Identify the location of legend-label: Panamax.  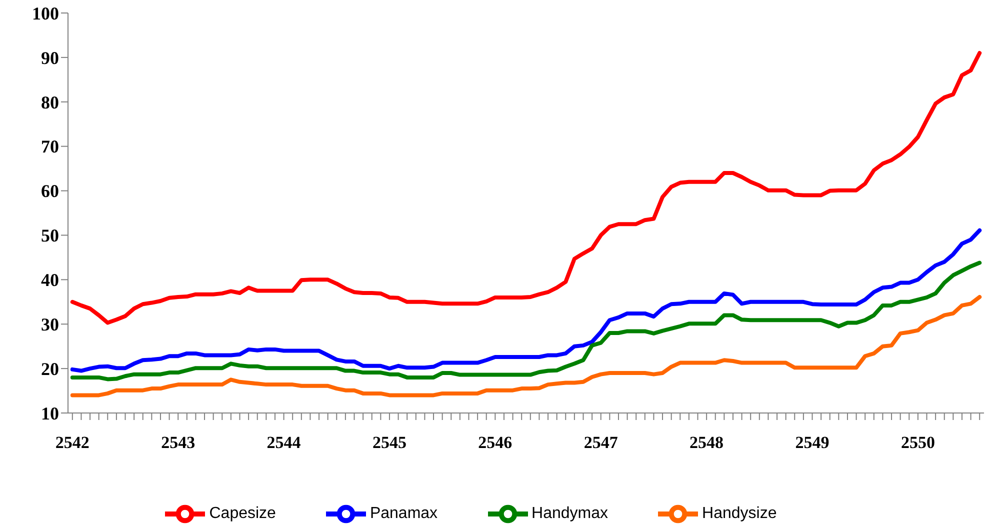
(404, 513).